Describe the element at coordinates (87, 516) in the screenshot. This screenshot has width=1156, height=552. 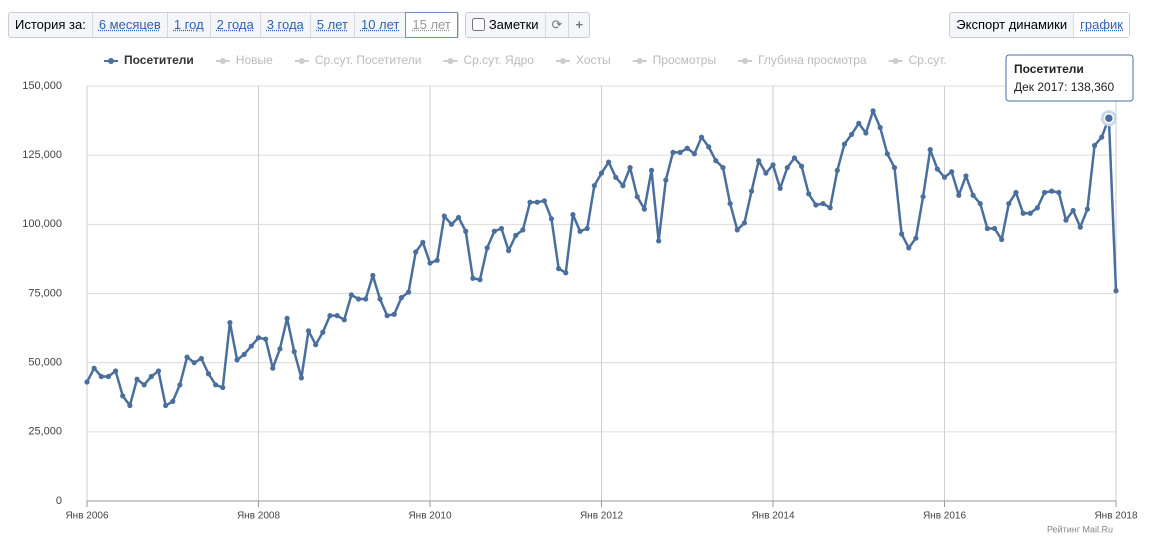
I see `x-tick-label: Янв 2006` at that location.